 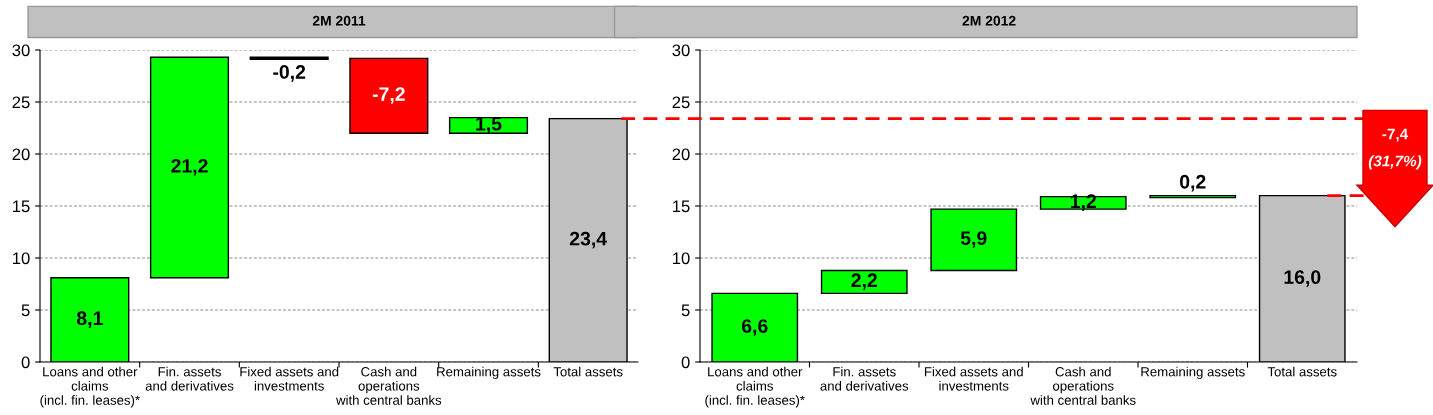 I want to click on text: -7,4, so click(x=1395, y=135).